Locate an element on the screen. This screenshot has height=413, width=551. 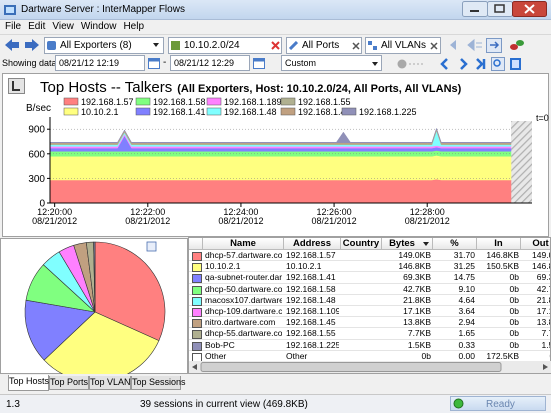
exporter-select: All Exporters (8) is located at coordinates (104, 45).